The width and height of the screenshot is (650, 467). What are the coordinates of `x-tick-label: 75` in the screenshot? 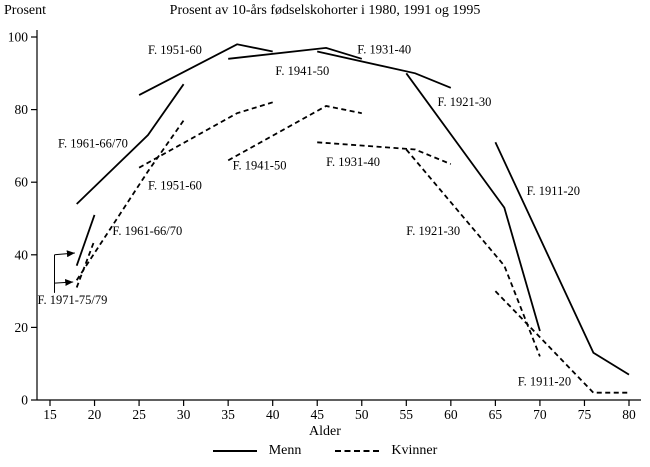 It's located at (585, 414).